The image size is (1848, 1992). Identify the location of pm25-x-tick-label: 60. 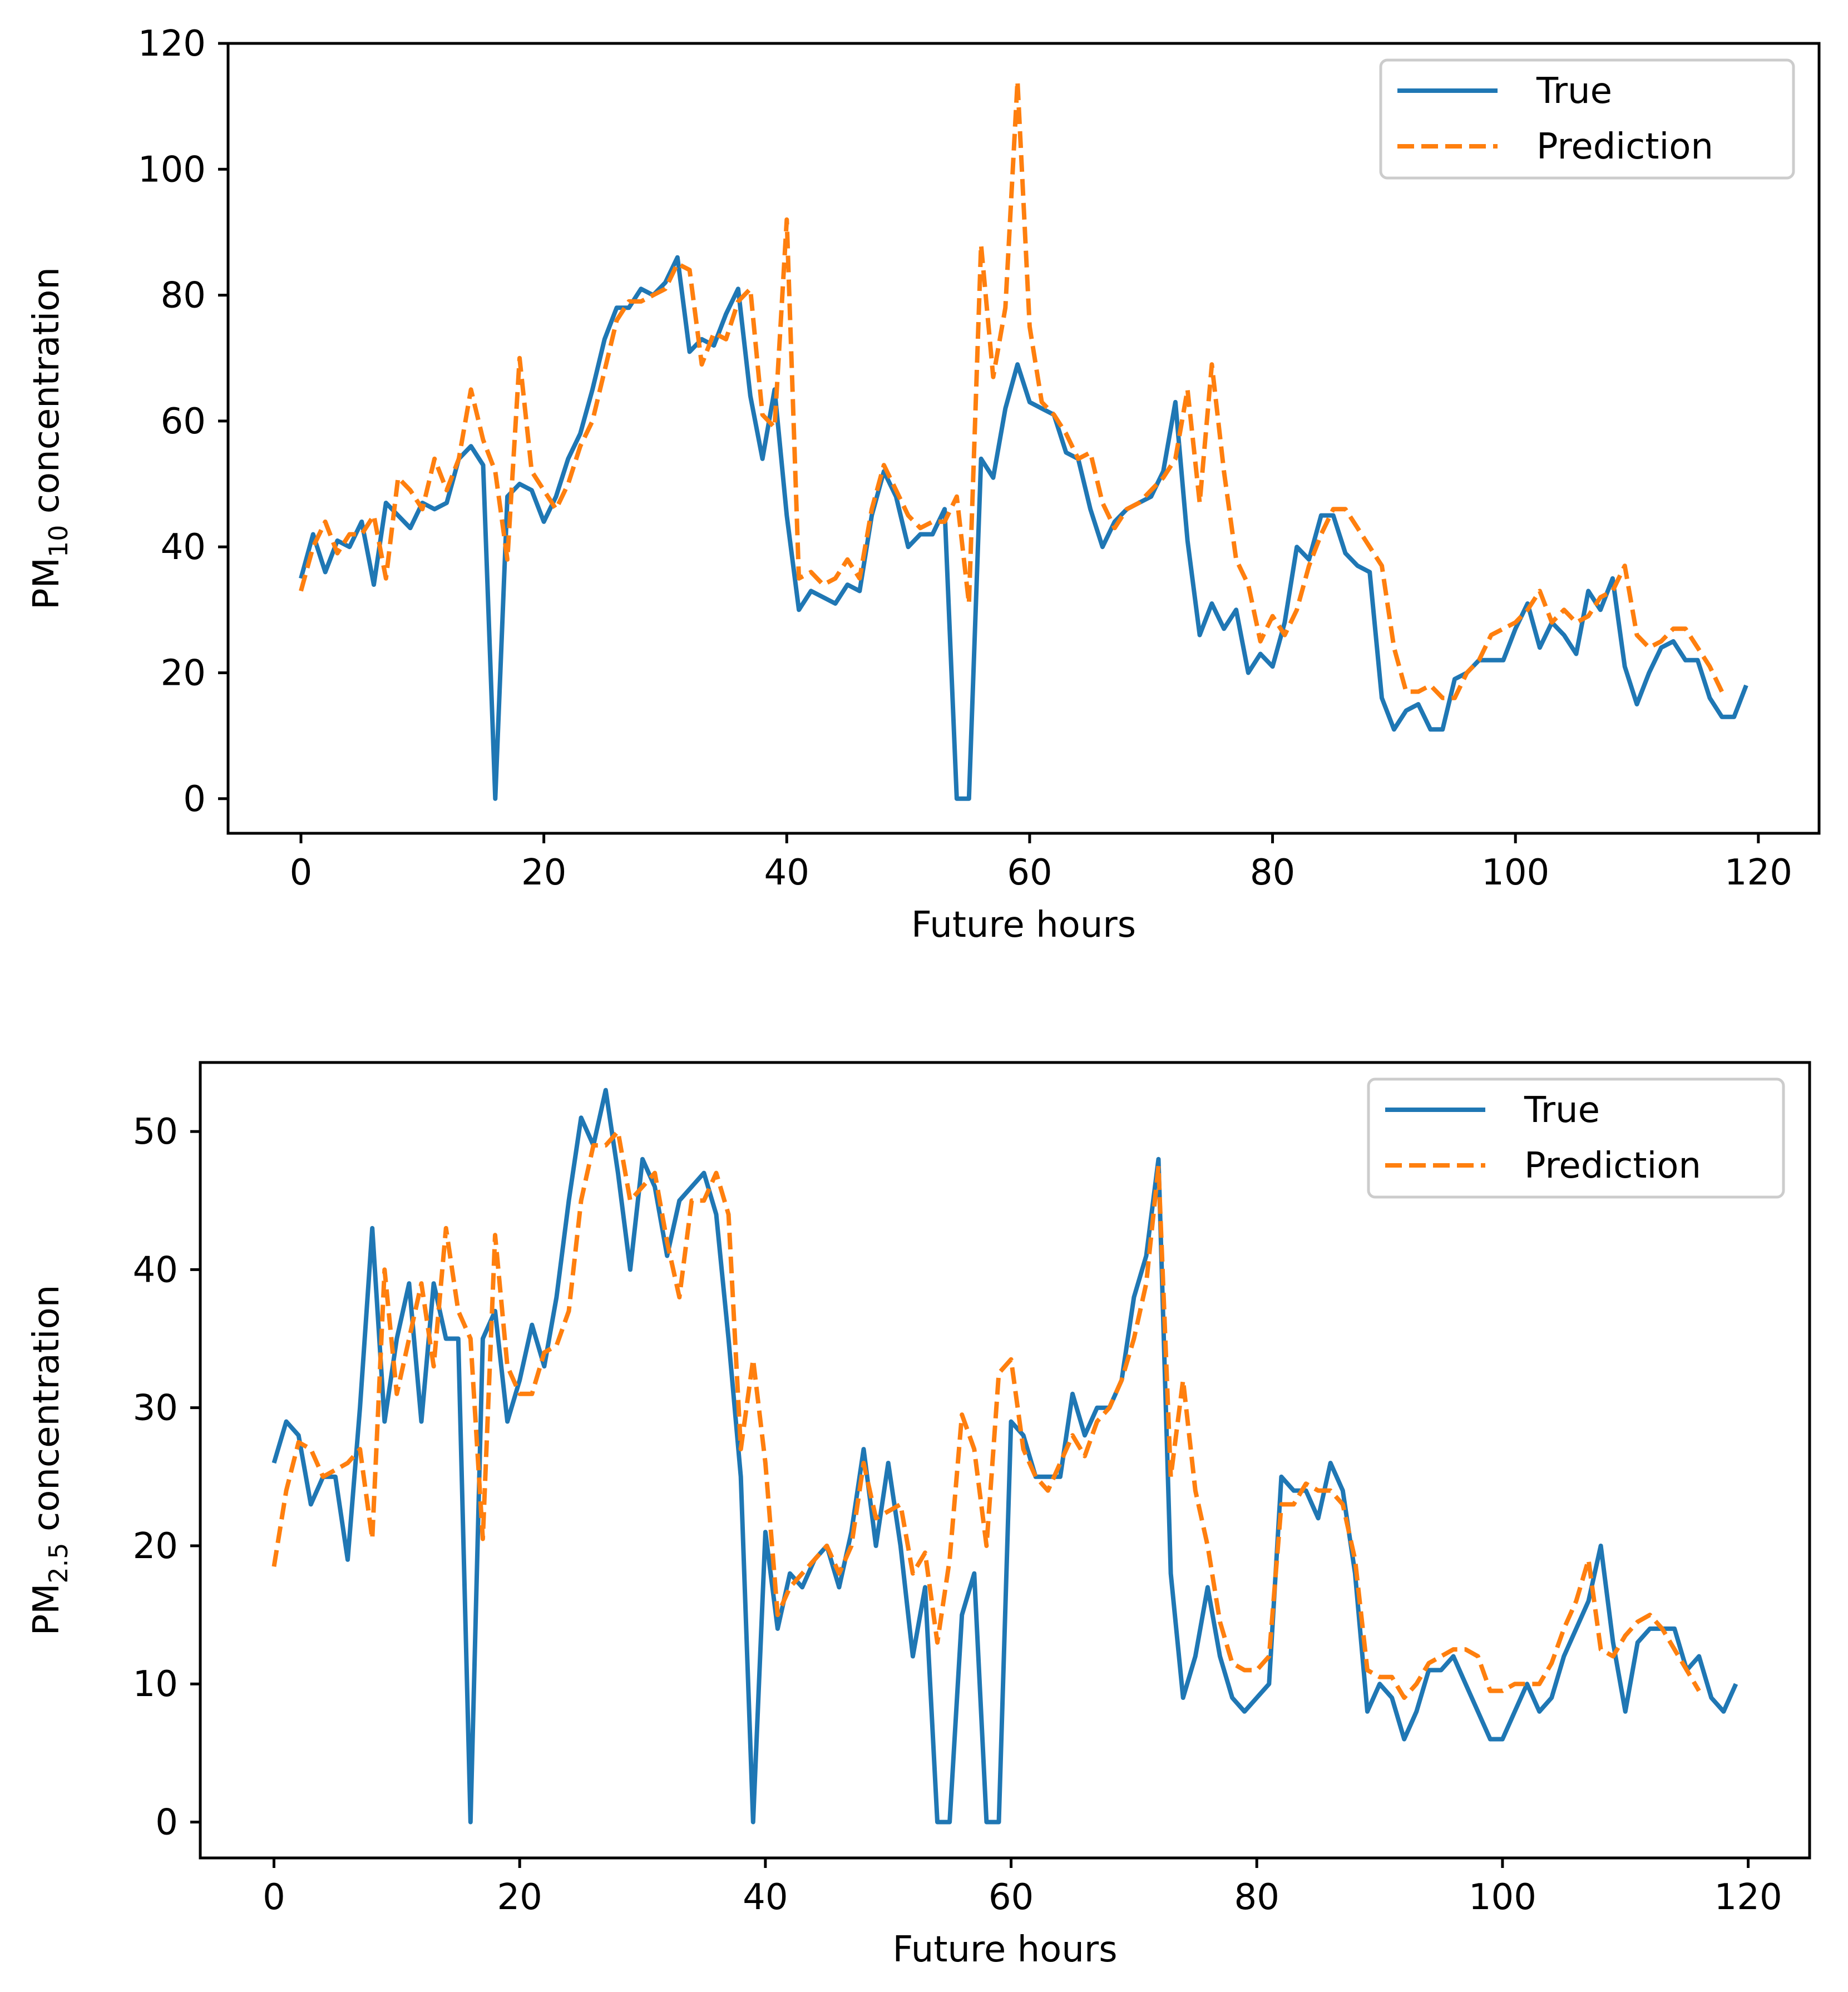
(1011, 1898).